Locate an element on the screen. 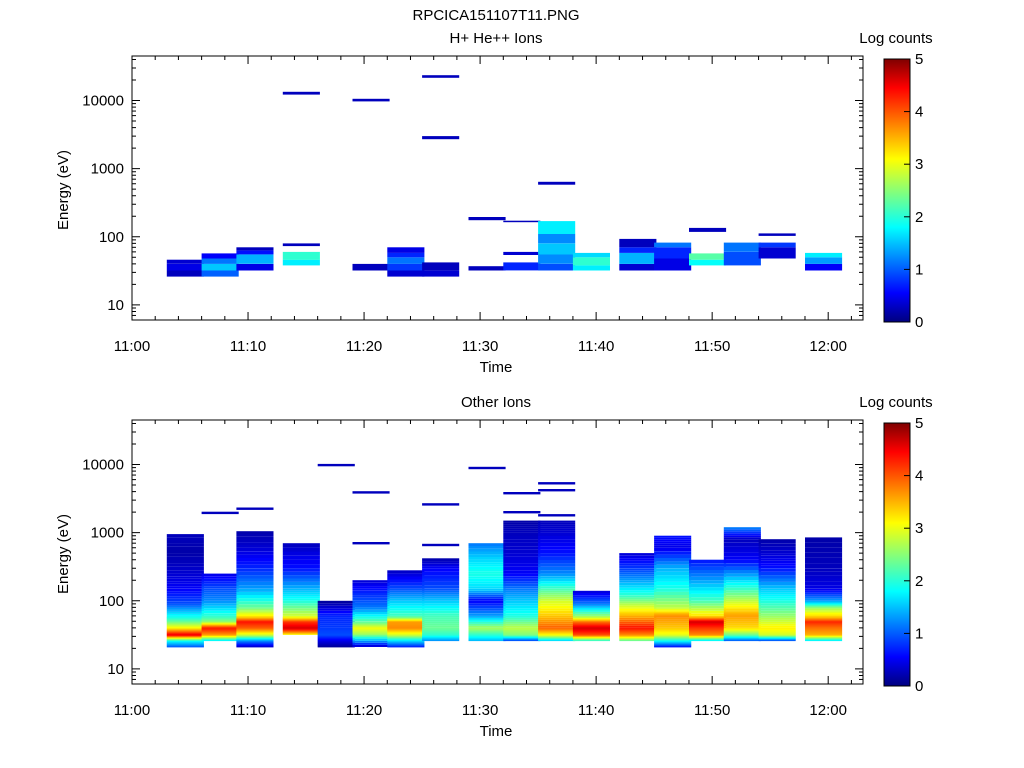 The height and width of the screenshot is (768, 1024). colorbar-tick-label: 1 is located at coordinates (919, 269).